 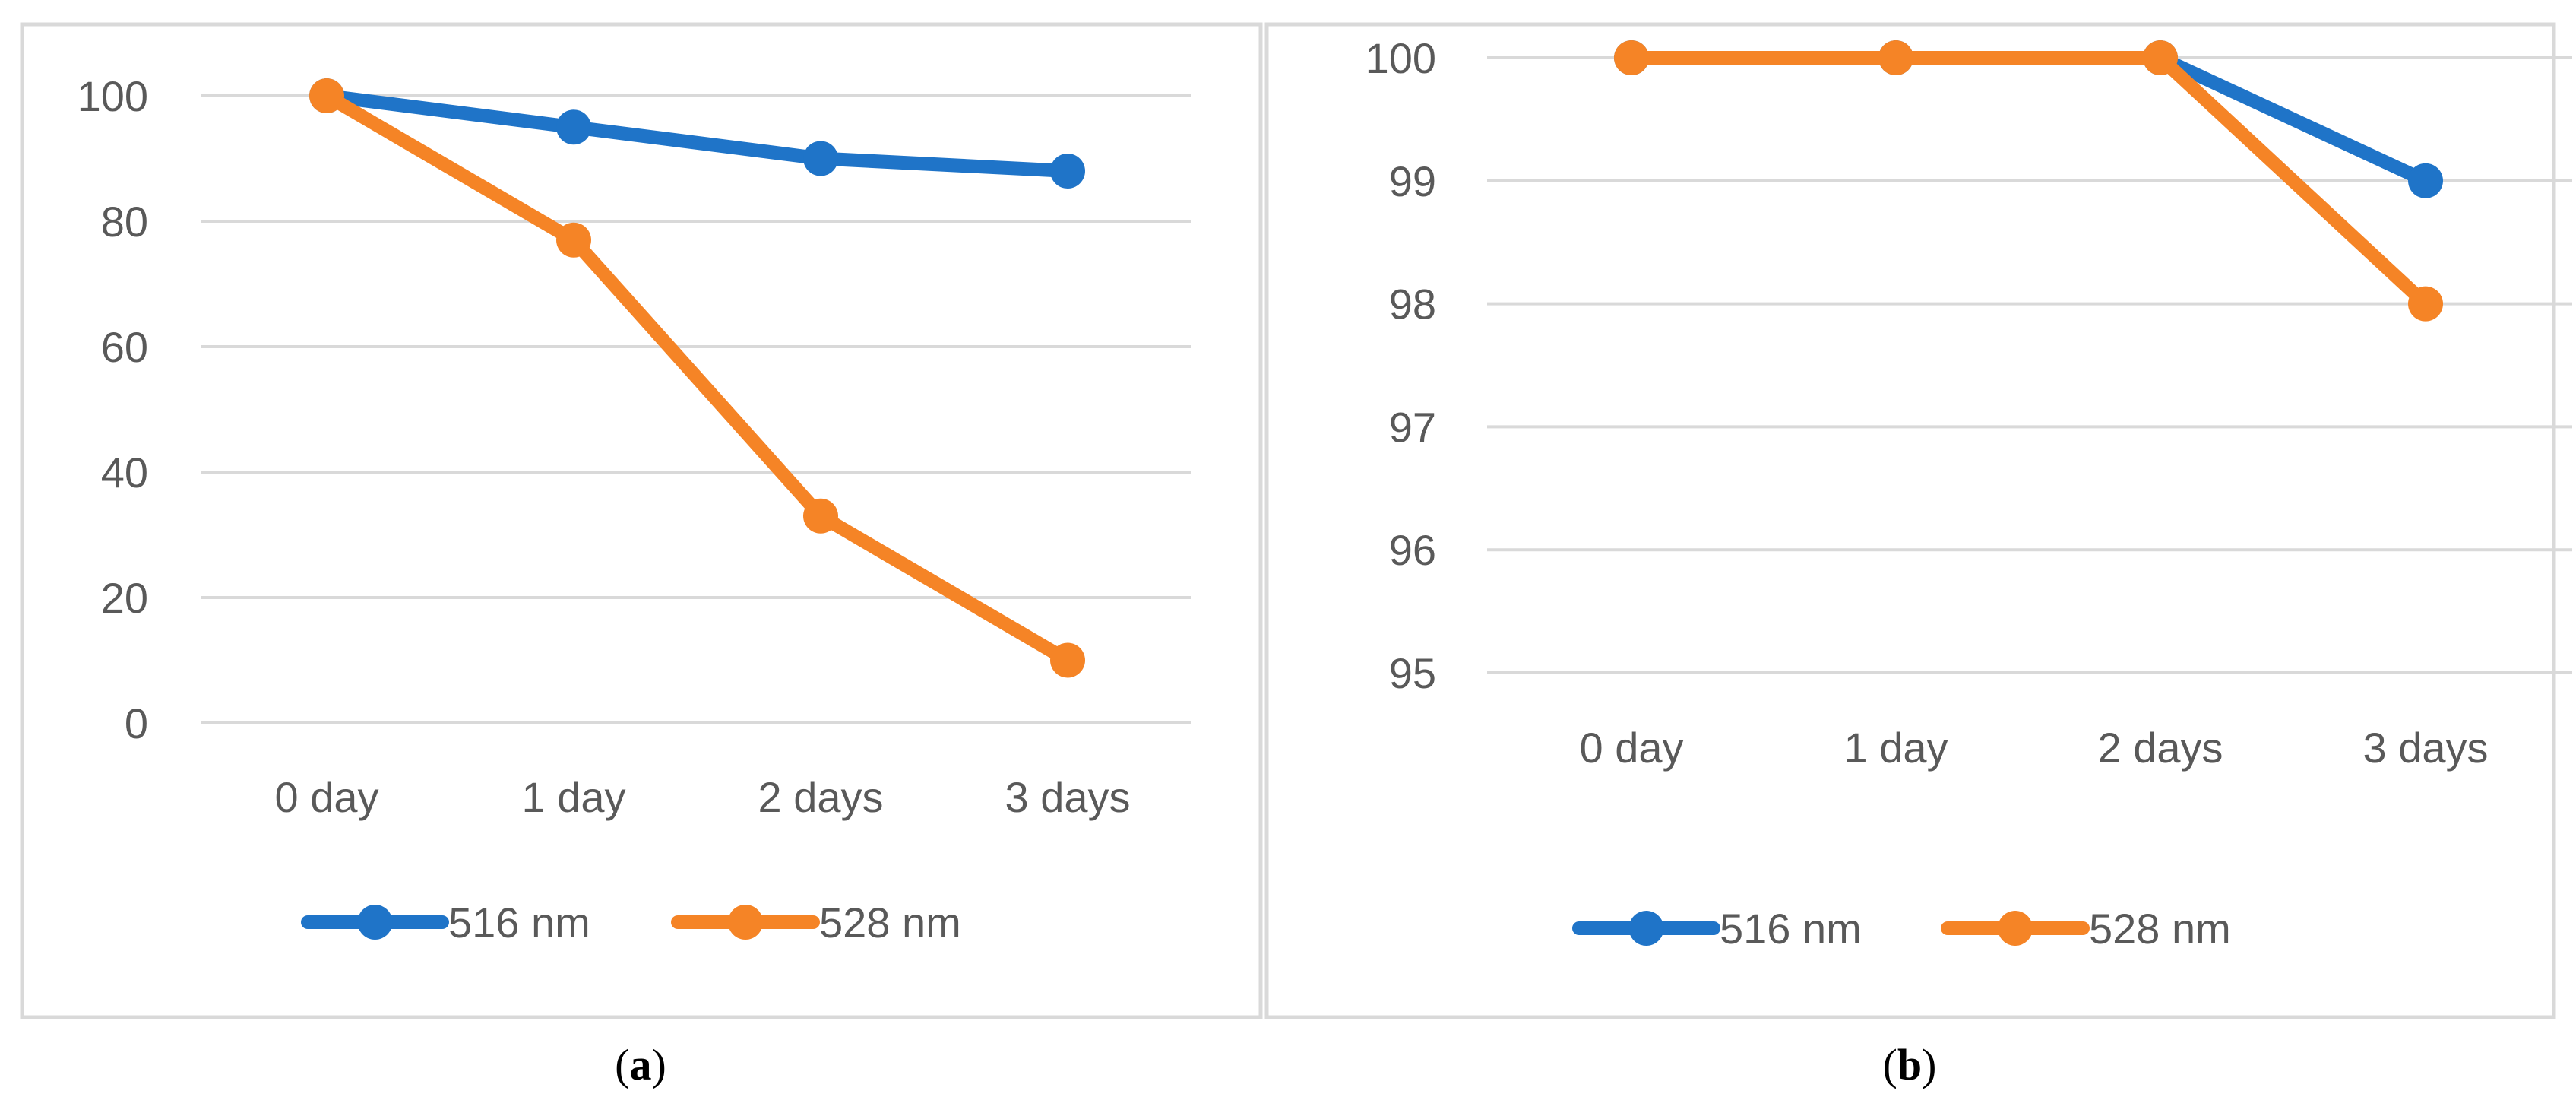 What do you see at coordinates (113, 410) in the screenshot?
I see `panel-a-y-tick-labels: 0 20 40 60 80 100` at bounding box center [113, 410].